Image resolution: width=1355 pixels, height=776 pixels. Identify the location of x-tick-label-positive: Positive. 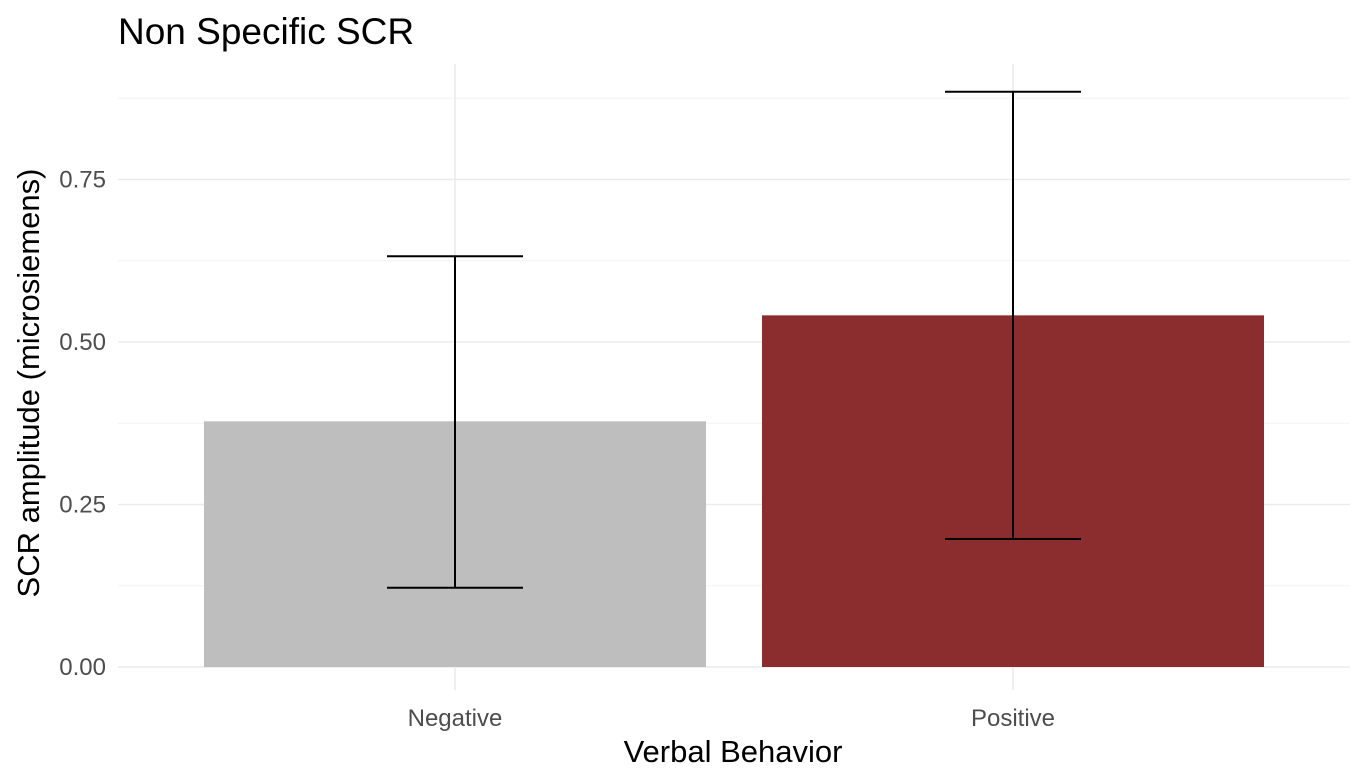
(1013, 718).